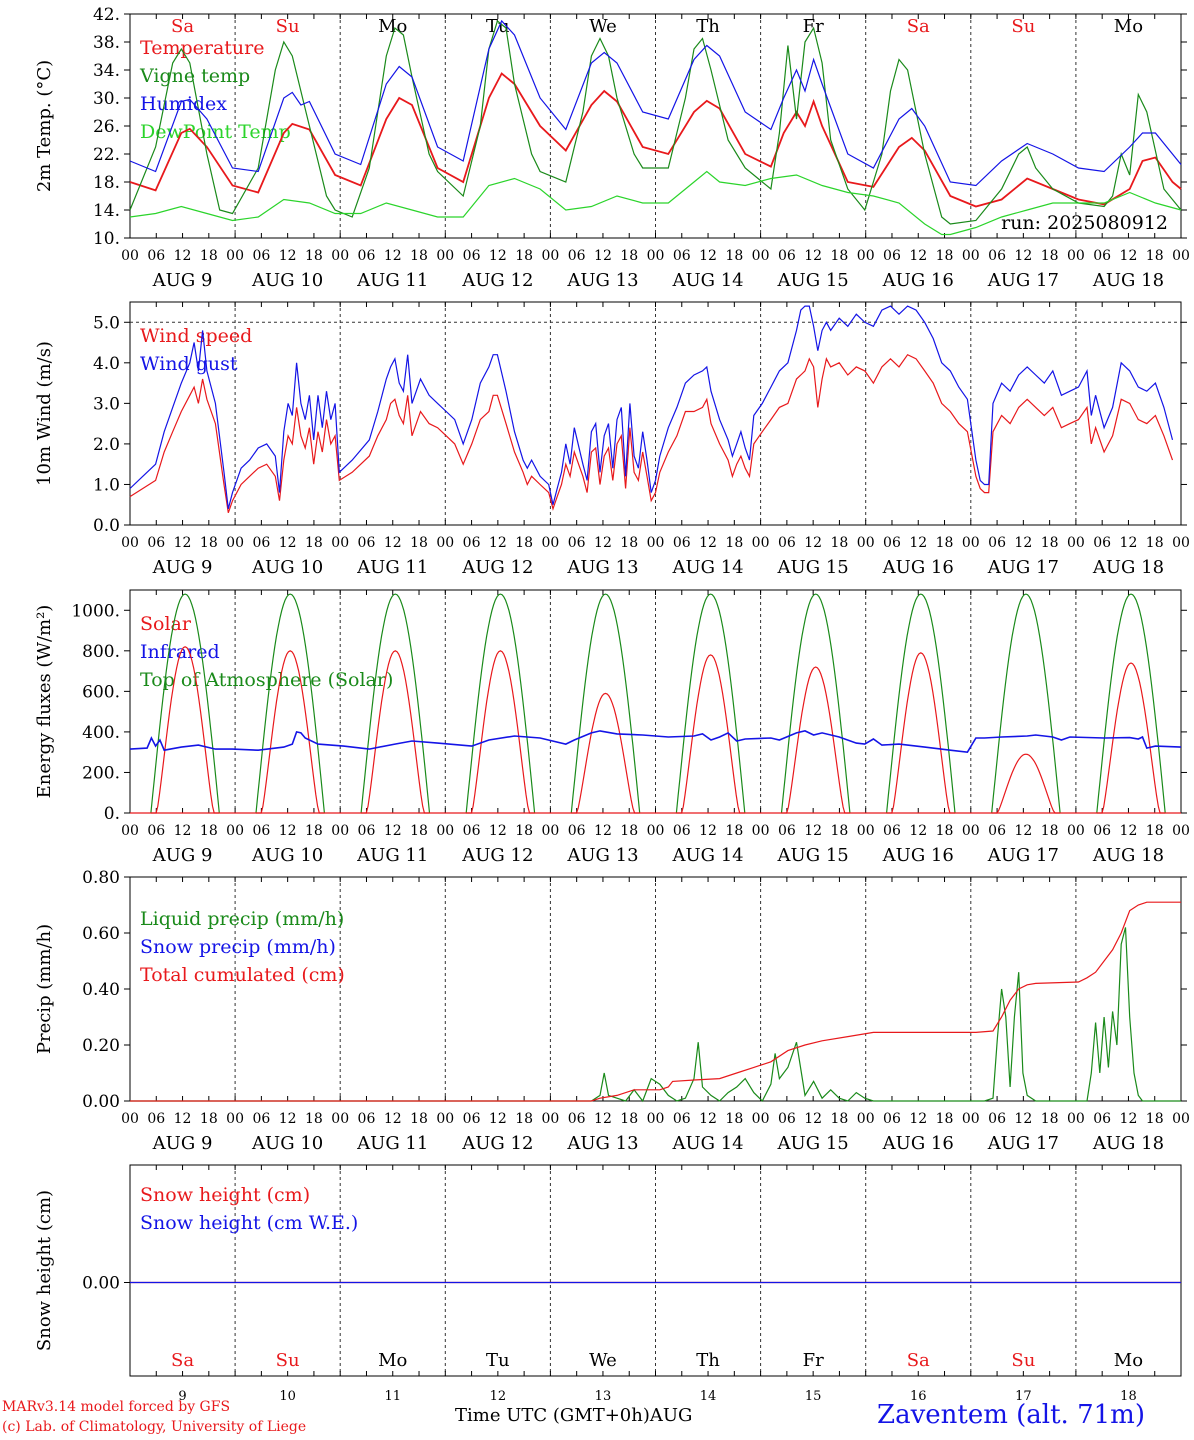 The height and width of the screenshot is (1440, 1194). What do you see at coordinates (603, 1360) in the screenshot?
I see `day-name: We` at bounding box center [603, 1360].